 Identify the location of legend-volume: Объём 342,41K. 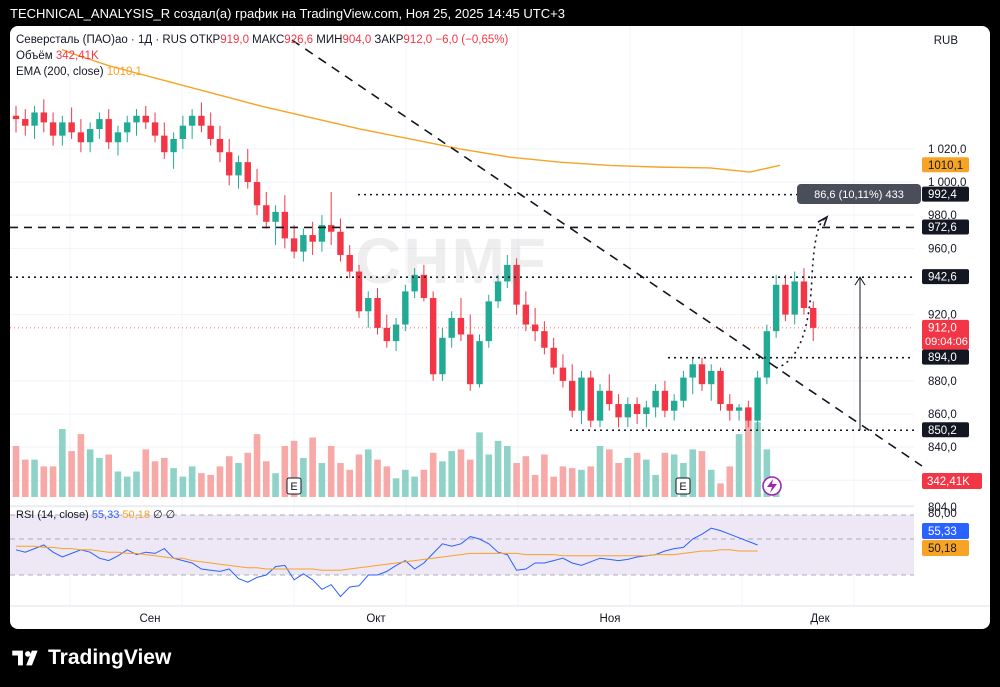
(57, 56).